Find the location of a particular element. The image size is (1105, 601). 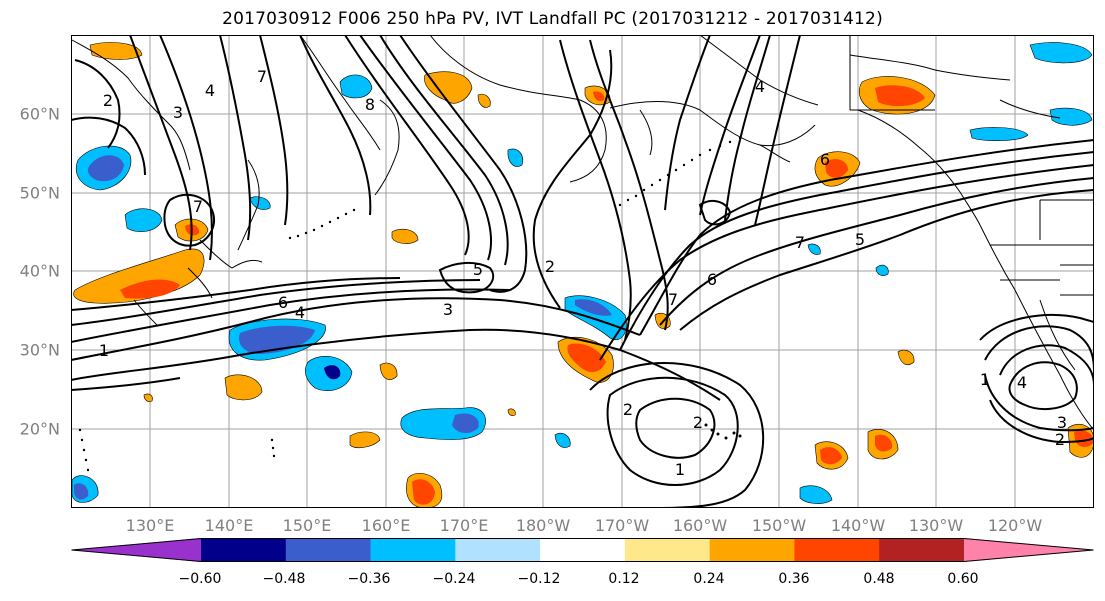

colorbar-extend-max is located at coordinates (1029, 550).